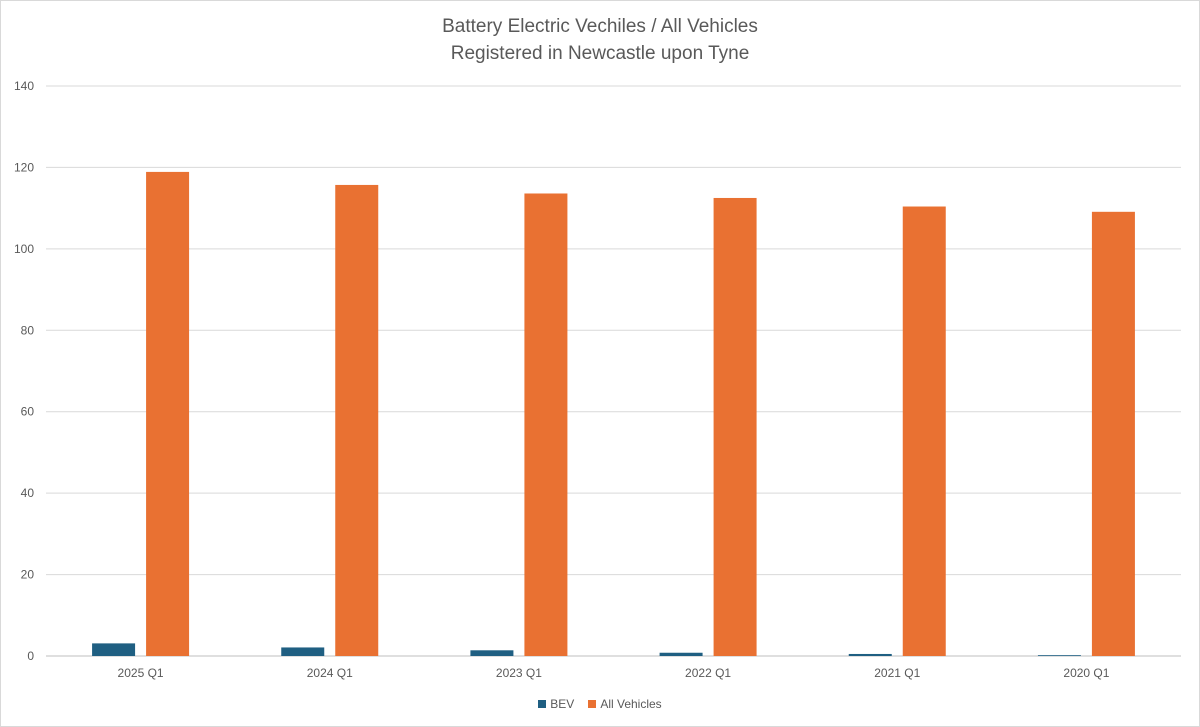  Describe the element at coordinates (592, 704) in the screenshot. I see `legend-swatch-all-vehicles` at that location.